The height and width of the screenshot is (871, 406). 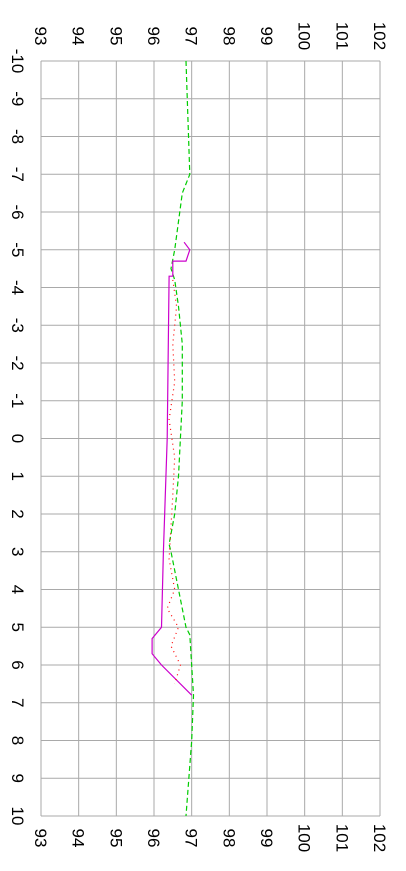 I want to click on distance-tick-label: 7, so click(x=17, y=702).